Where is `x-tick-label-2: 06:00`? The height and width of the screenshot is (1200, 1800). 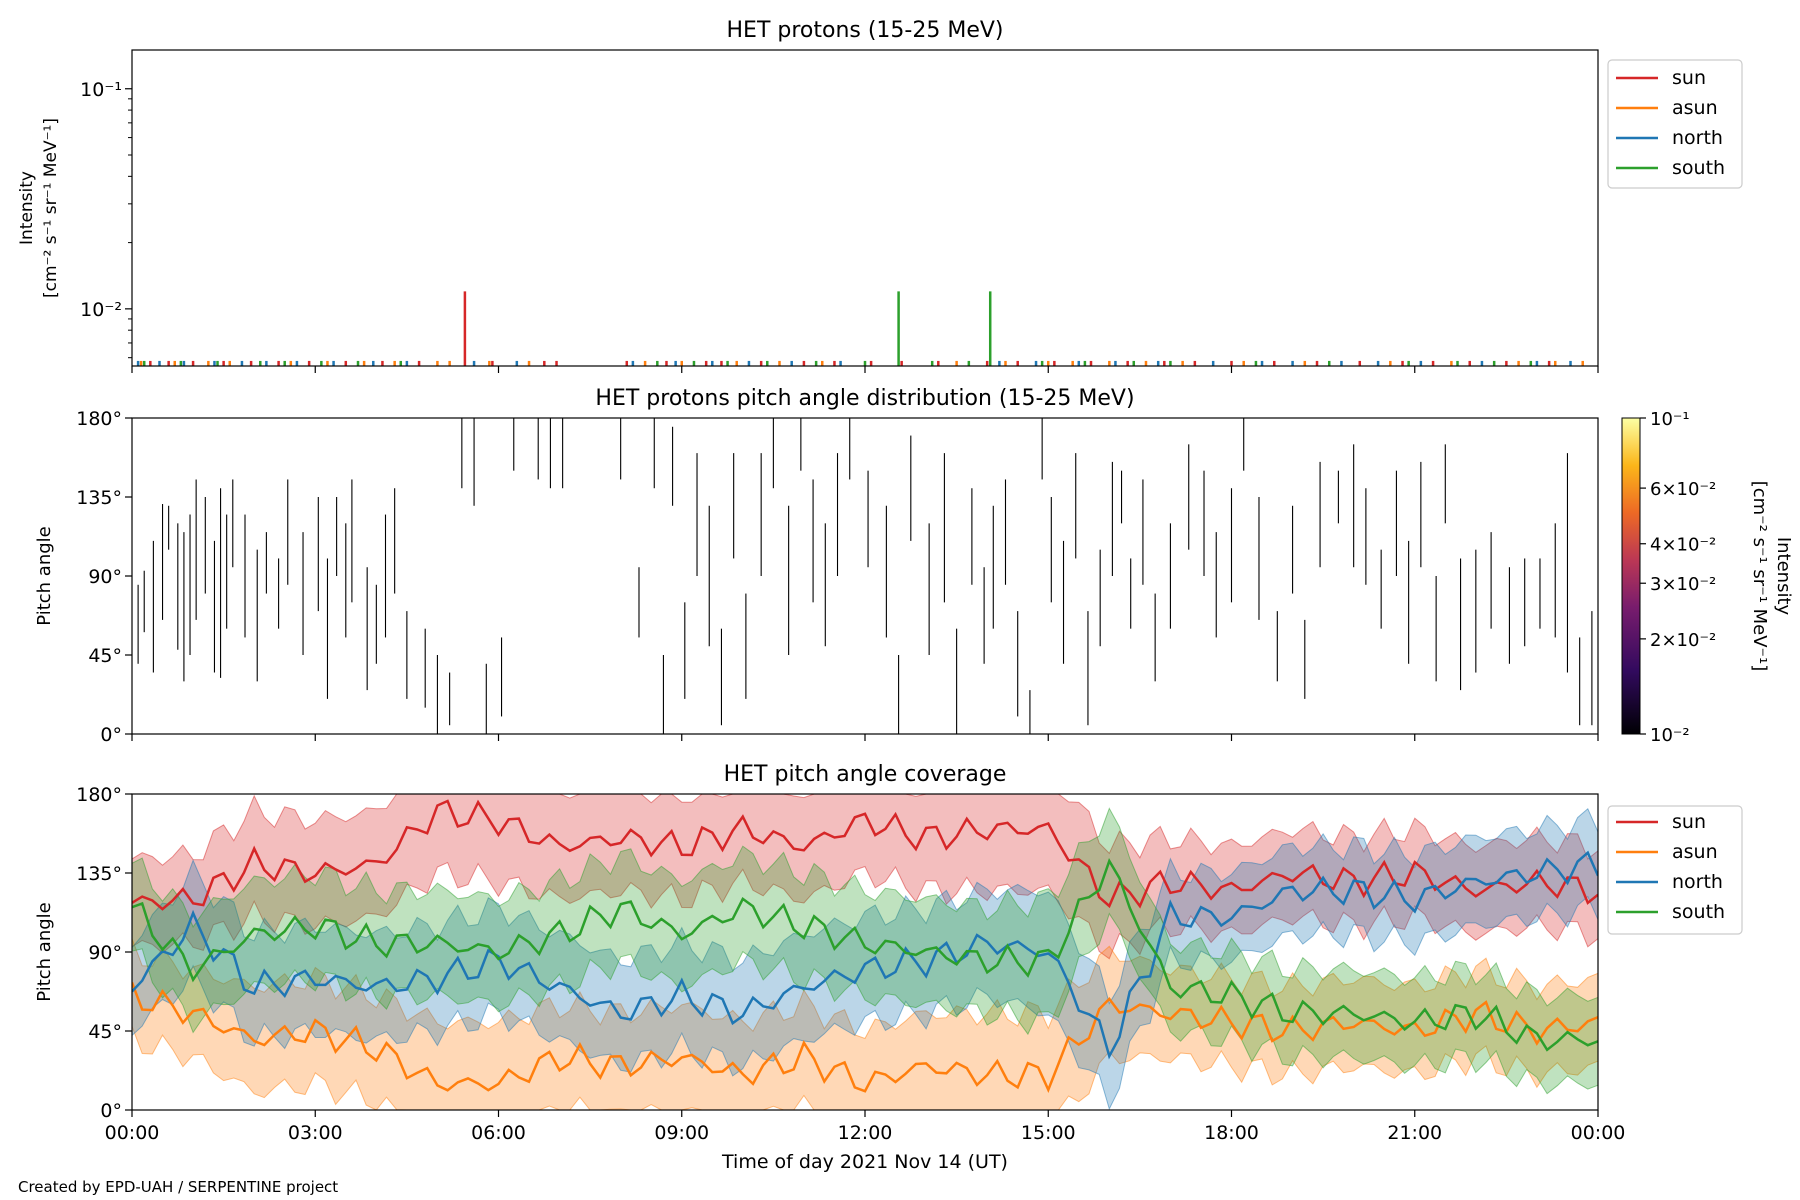 x-tick-label-2: 06:00 is located at coordinates (498, 1133).